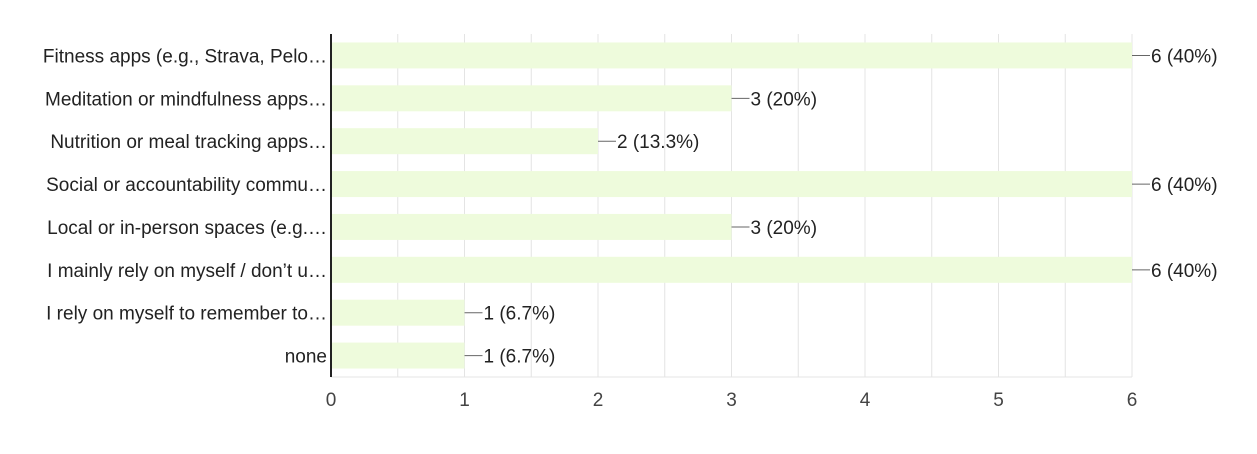 The width and height of the screenshot is (1257, 454). I want to click on x-tick-label: 5, so click(998, 400).